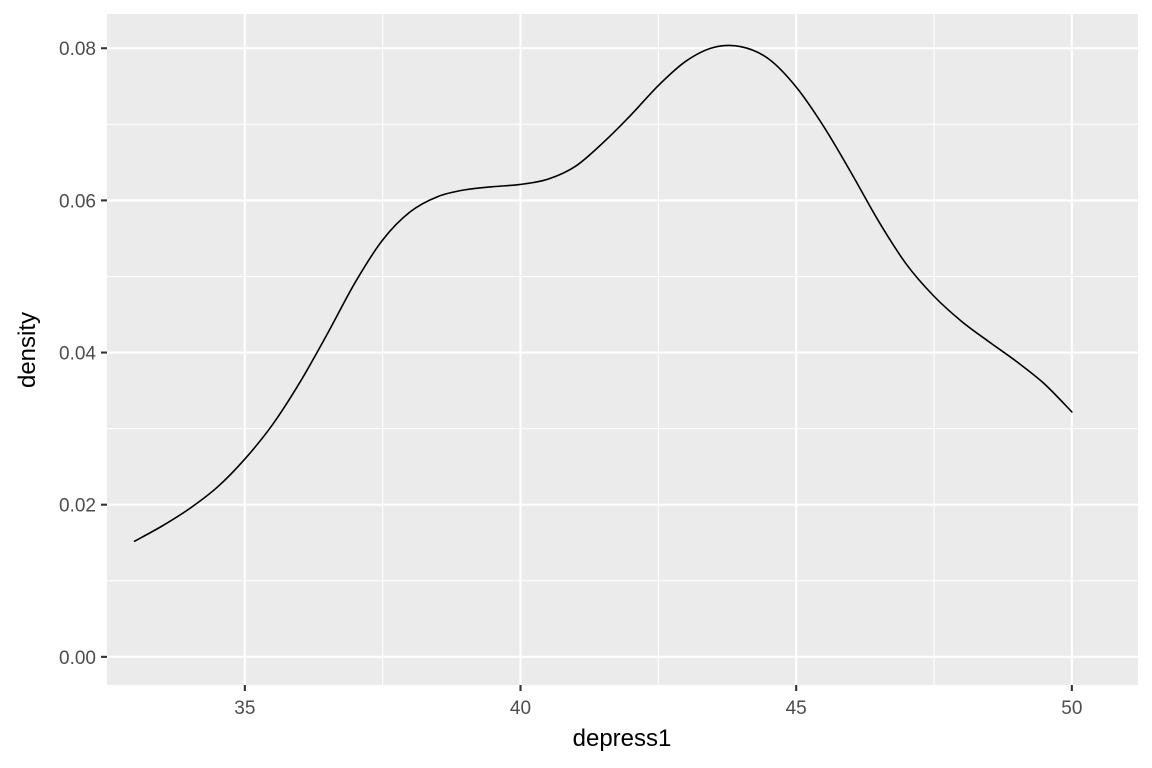  I want to click on x-tick-label: 40, so click(520, 708).